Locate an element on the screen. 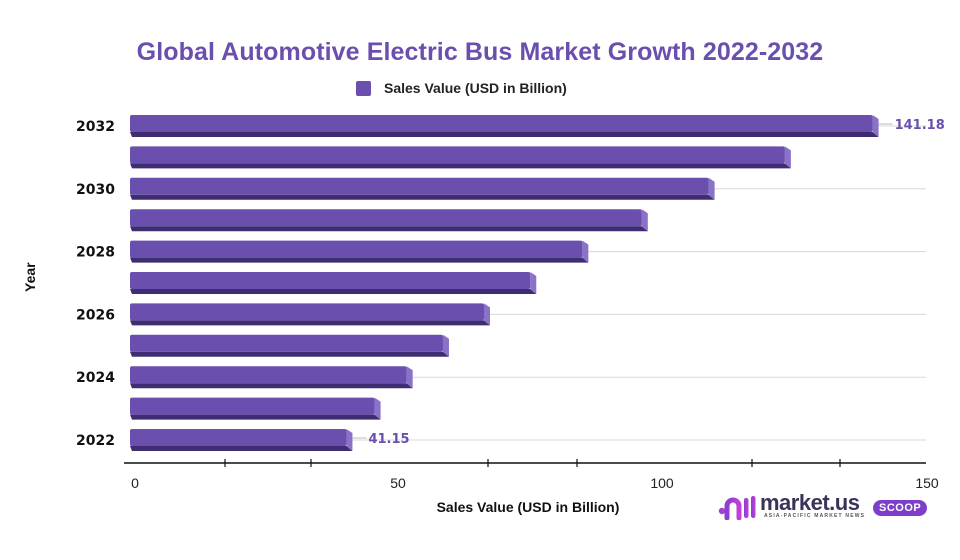  x-axis-label: Sales Value (USD in Billion) is located at coordinates (528, 507).